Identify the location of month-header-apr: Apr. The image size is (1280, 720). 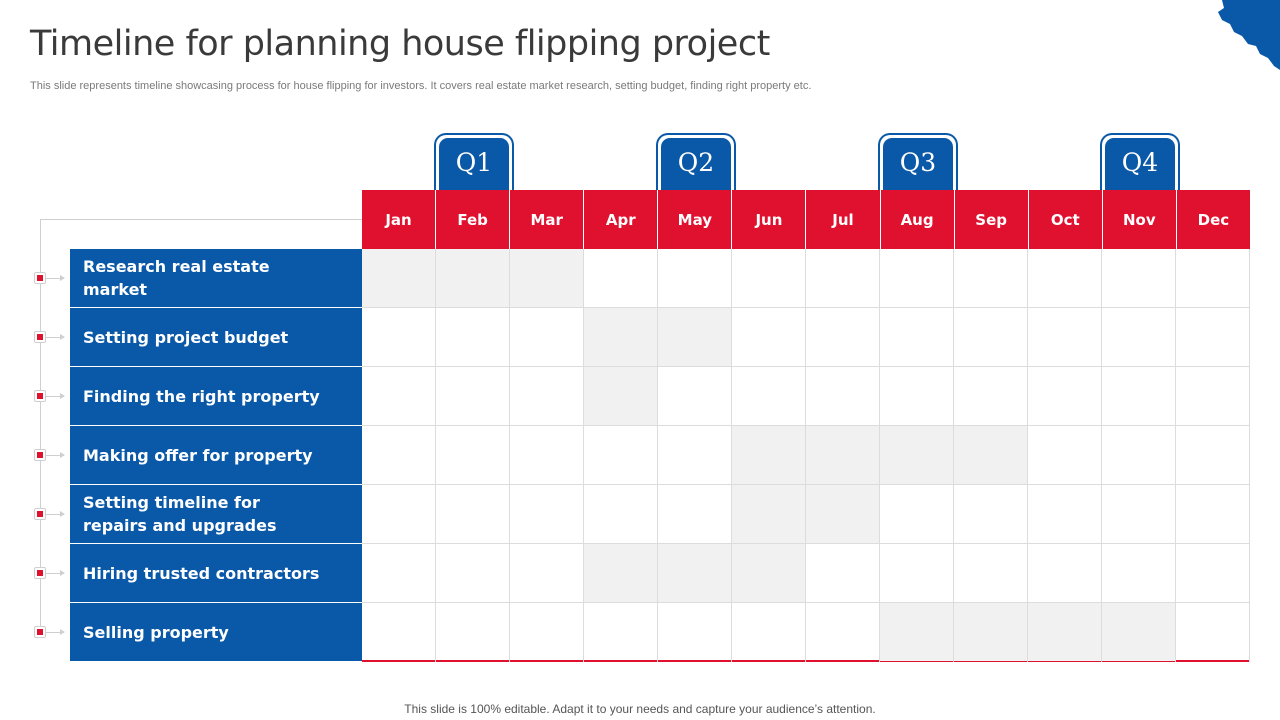
(620, 219).